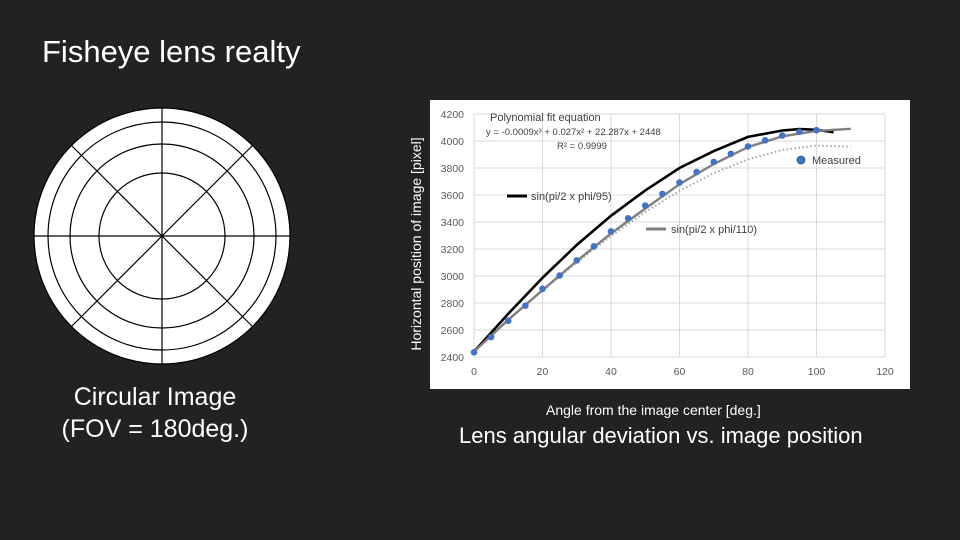 This screenshot has height=540, width=960. What do you see at coordinates (155, 413) in the screenshot?
I see `circle-caption: Circular Image (FOV = 180deg.)` at bounding box center [155, 413].